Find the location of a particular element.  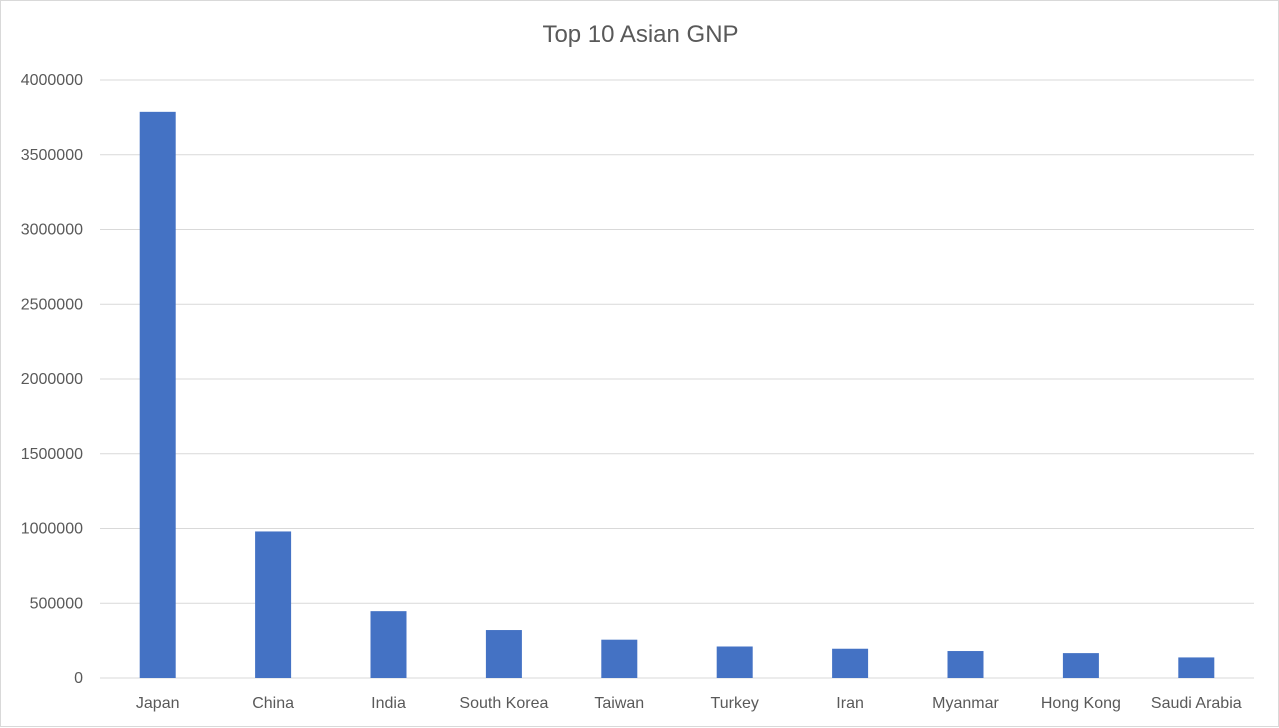

x-tick-label: Hong Kong is located at coordinates (1081, 703).